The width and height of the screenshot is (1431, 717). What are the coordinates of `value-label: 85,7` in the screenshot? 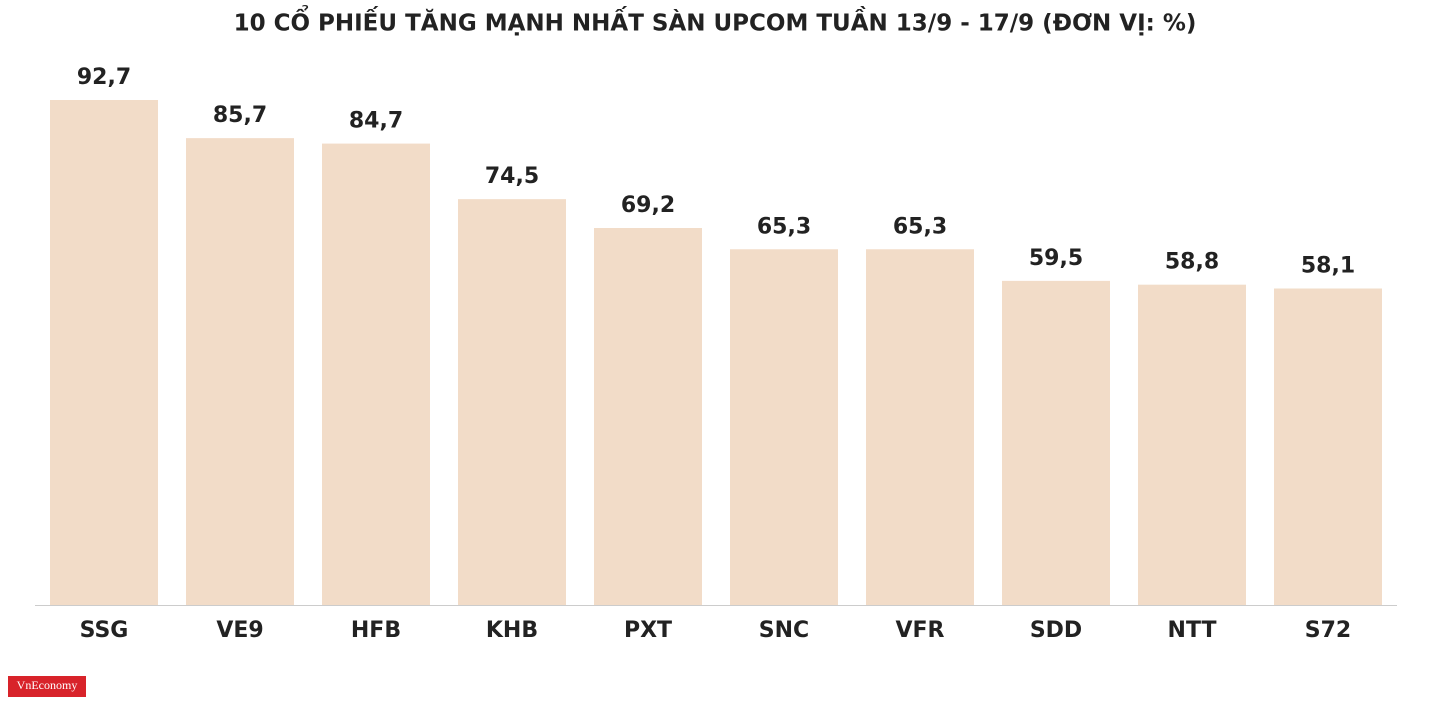 It's located at (240, 115).